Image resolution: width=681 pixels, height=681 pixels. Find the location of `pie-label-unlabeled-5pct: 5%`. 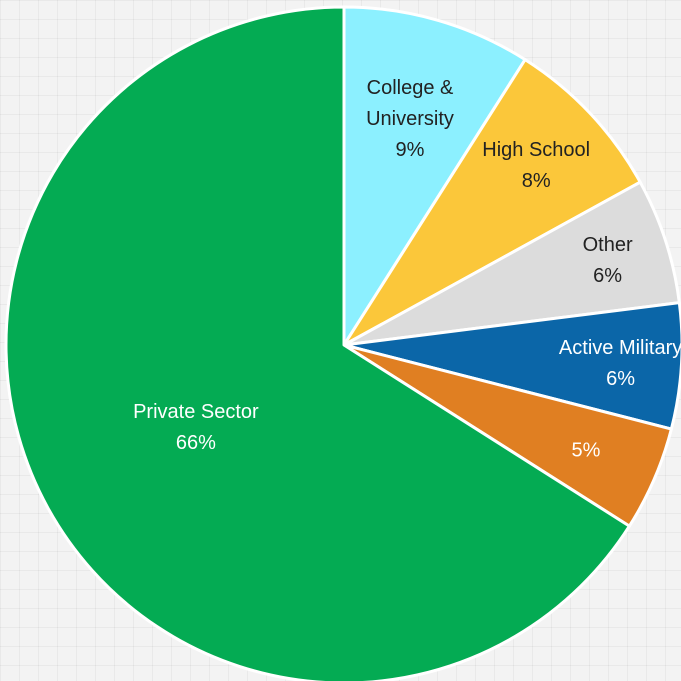

pie-label-unlabeled-5pct: 5% is located at coordinates (586, 451).